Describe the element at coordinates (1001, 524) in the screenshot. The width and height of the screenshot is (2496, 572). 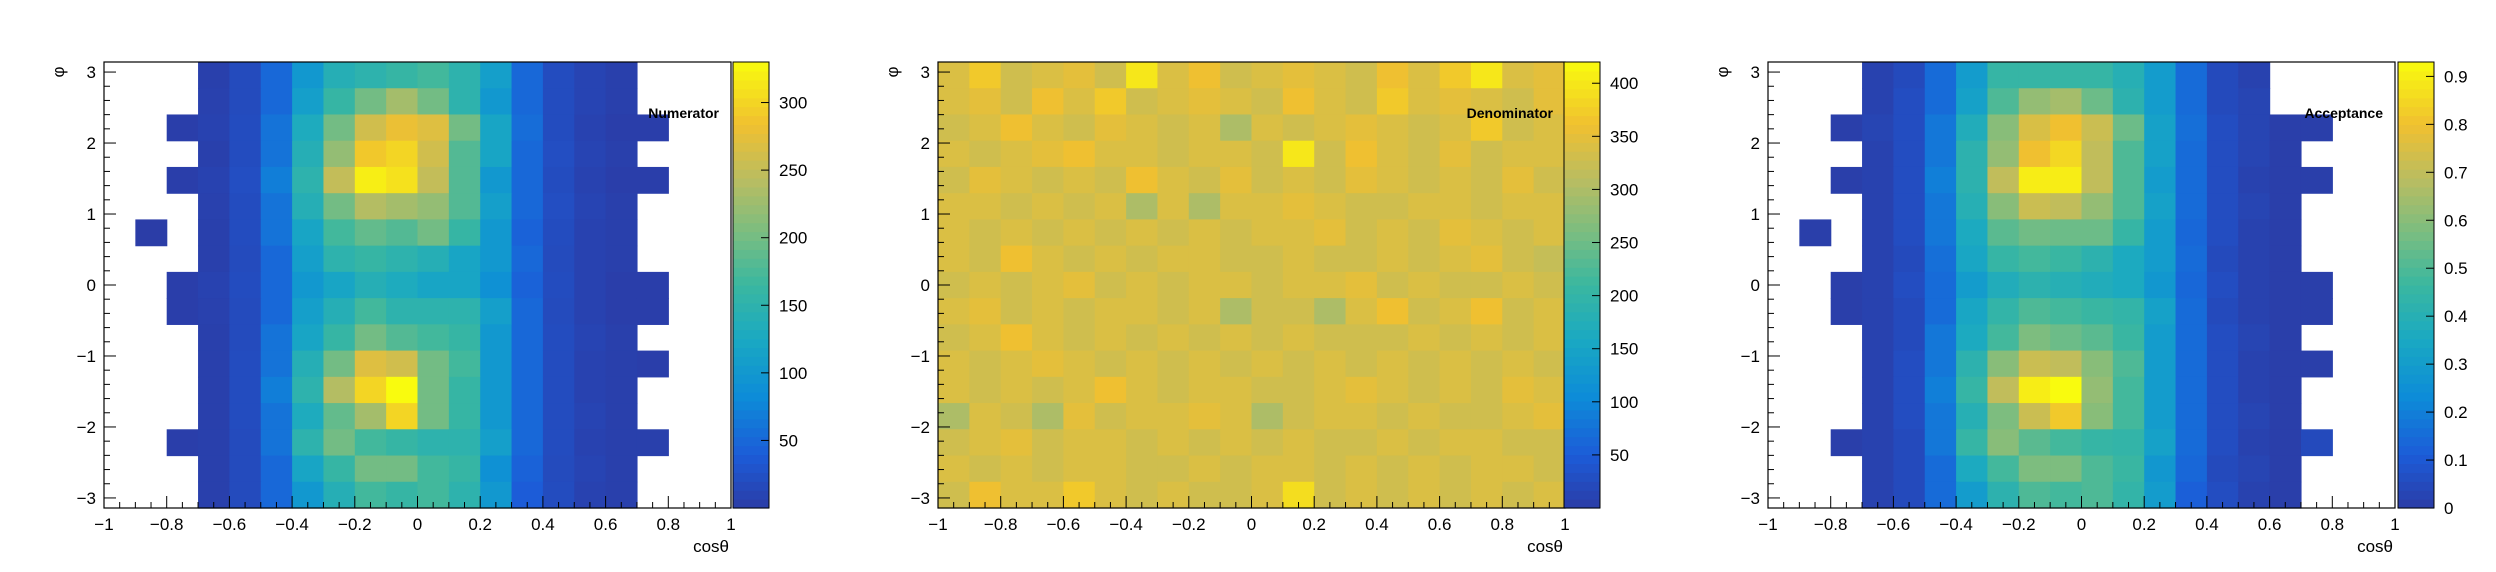
I see `x-tick-label: −0.8` at that location.